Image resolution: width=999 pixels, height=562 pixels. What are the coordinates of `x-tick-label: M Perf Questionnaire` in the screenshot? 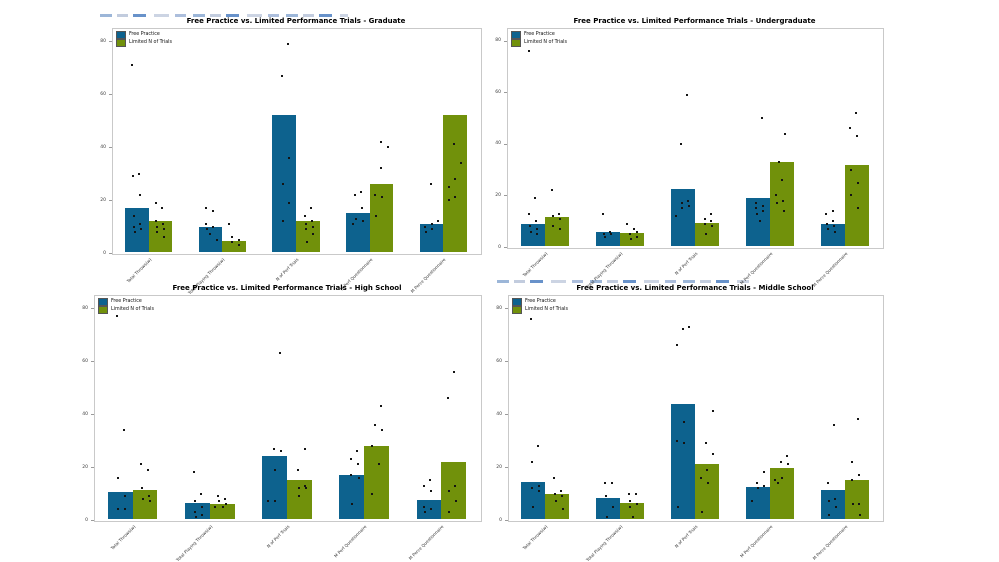 It's located at (350, 541).